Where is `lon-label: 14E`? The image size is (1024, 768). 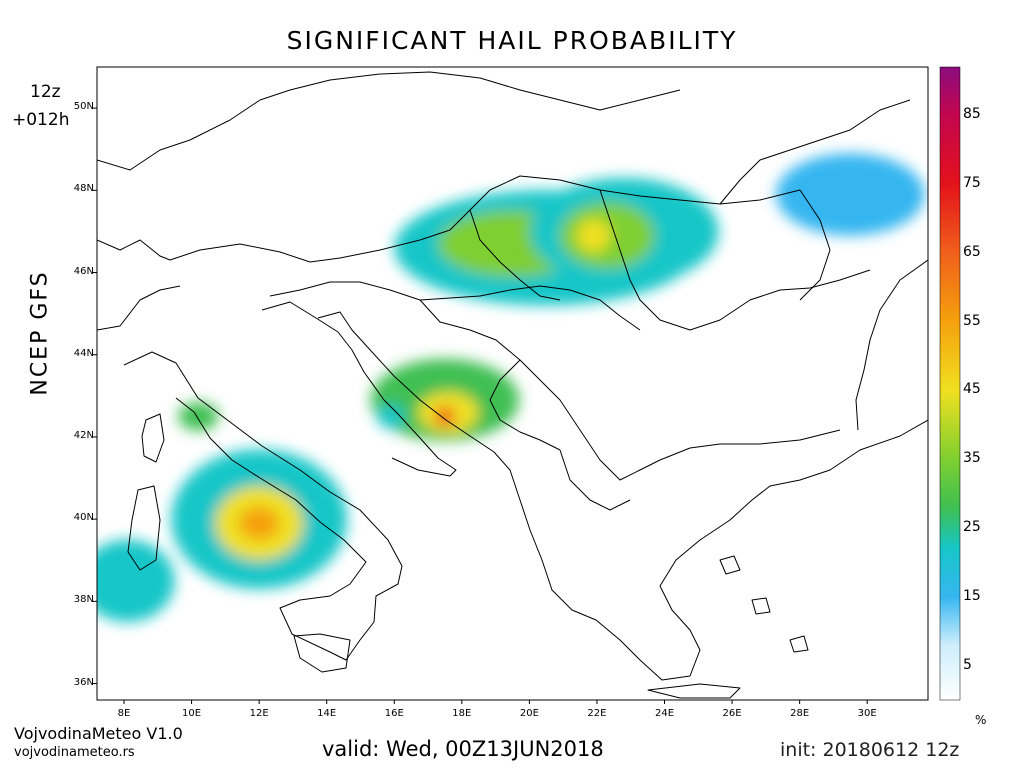 lon-label: 14E is located at coordinates (327, 713).